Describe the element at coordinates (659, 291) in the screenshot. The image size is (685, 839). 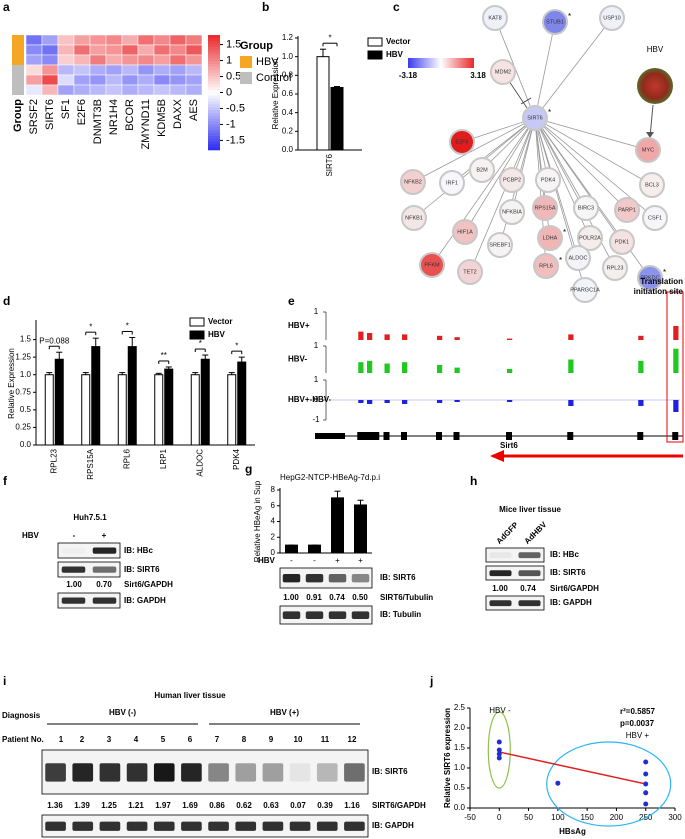
I see `annotation: initiation site` at that location.